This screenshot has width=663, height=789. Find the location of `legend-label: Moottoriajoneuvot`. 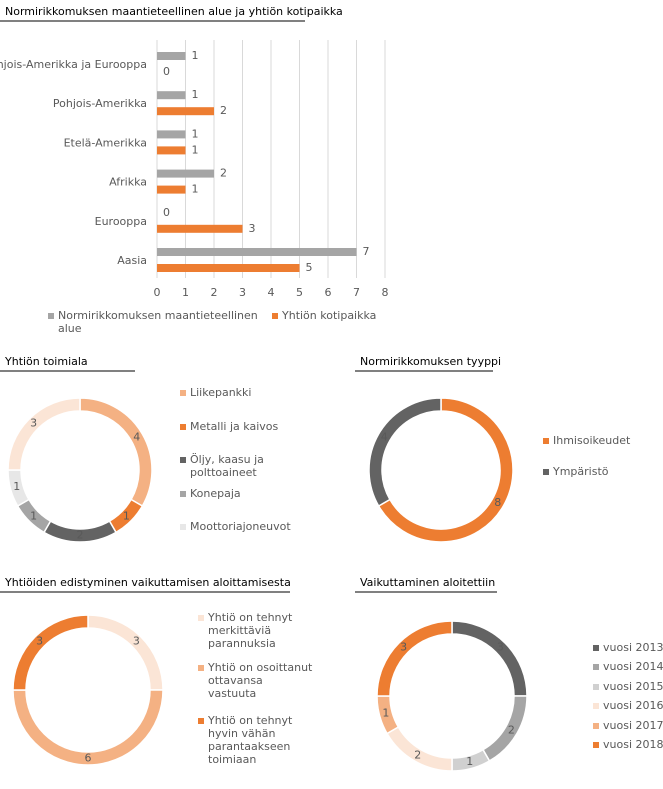

legend-label: Moottoriajoneuvot is located at coordinates (240, 526).